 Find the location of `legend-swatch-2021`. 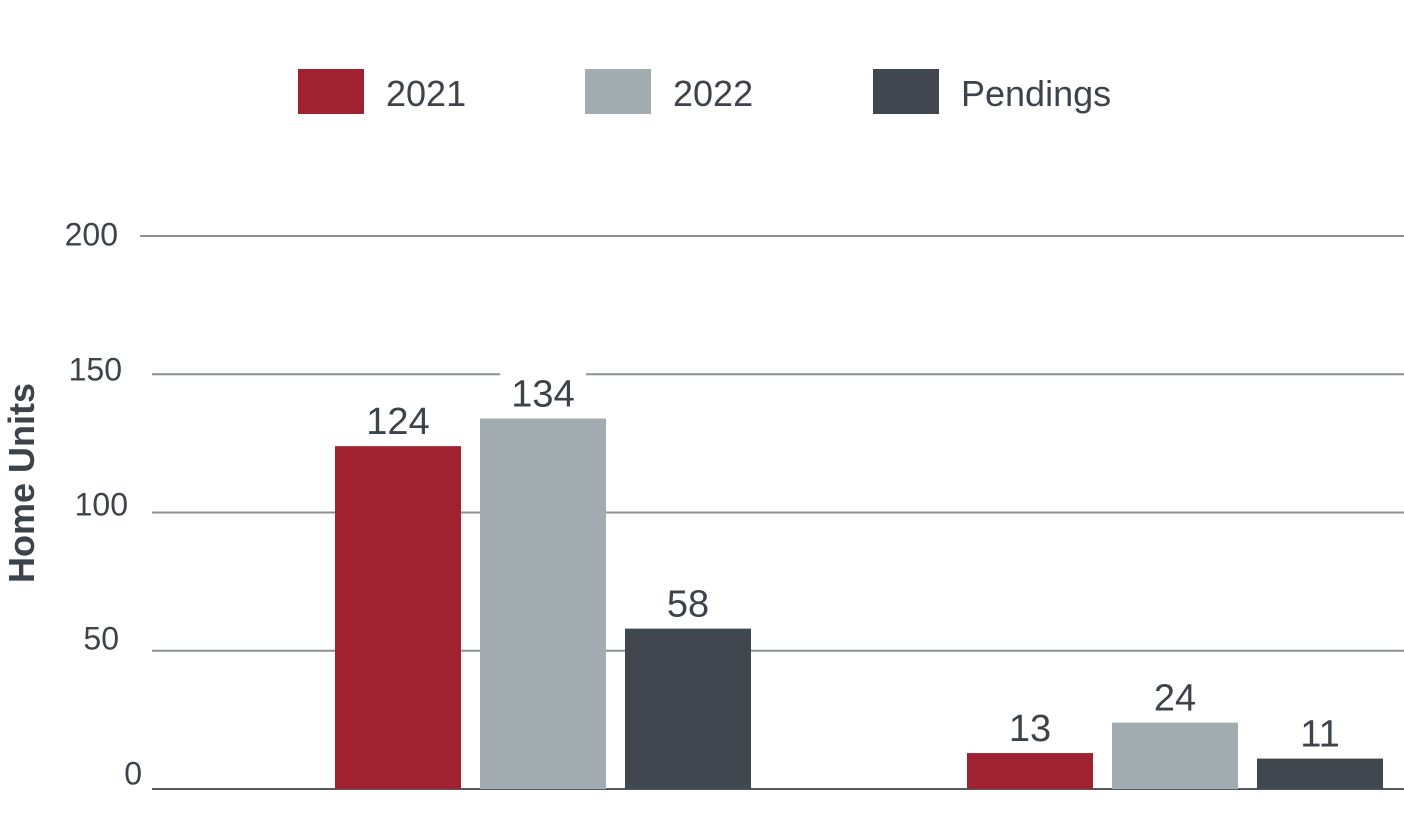

legend-swatch-2021 is located at coordinates (331, 91).